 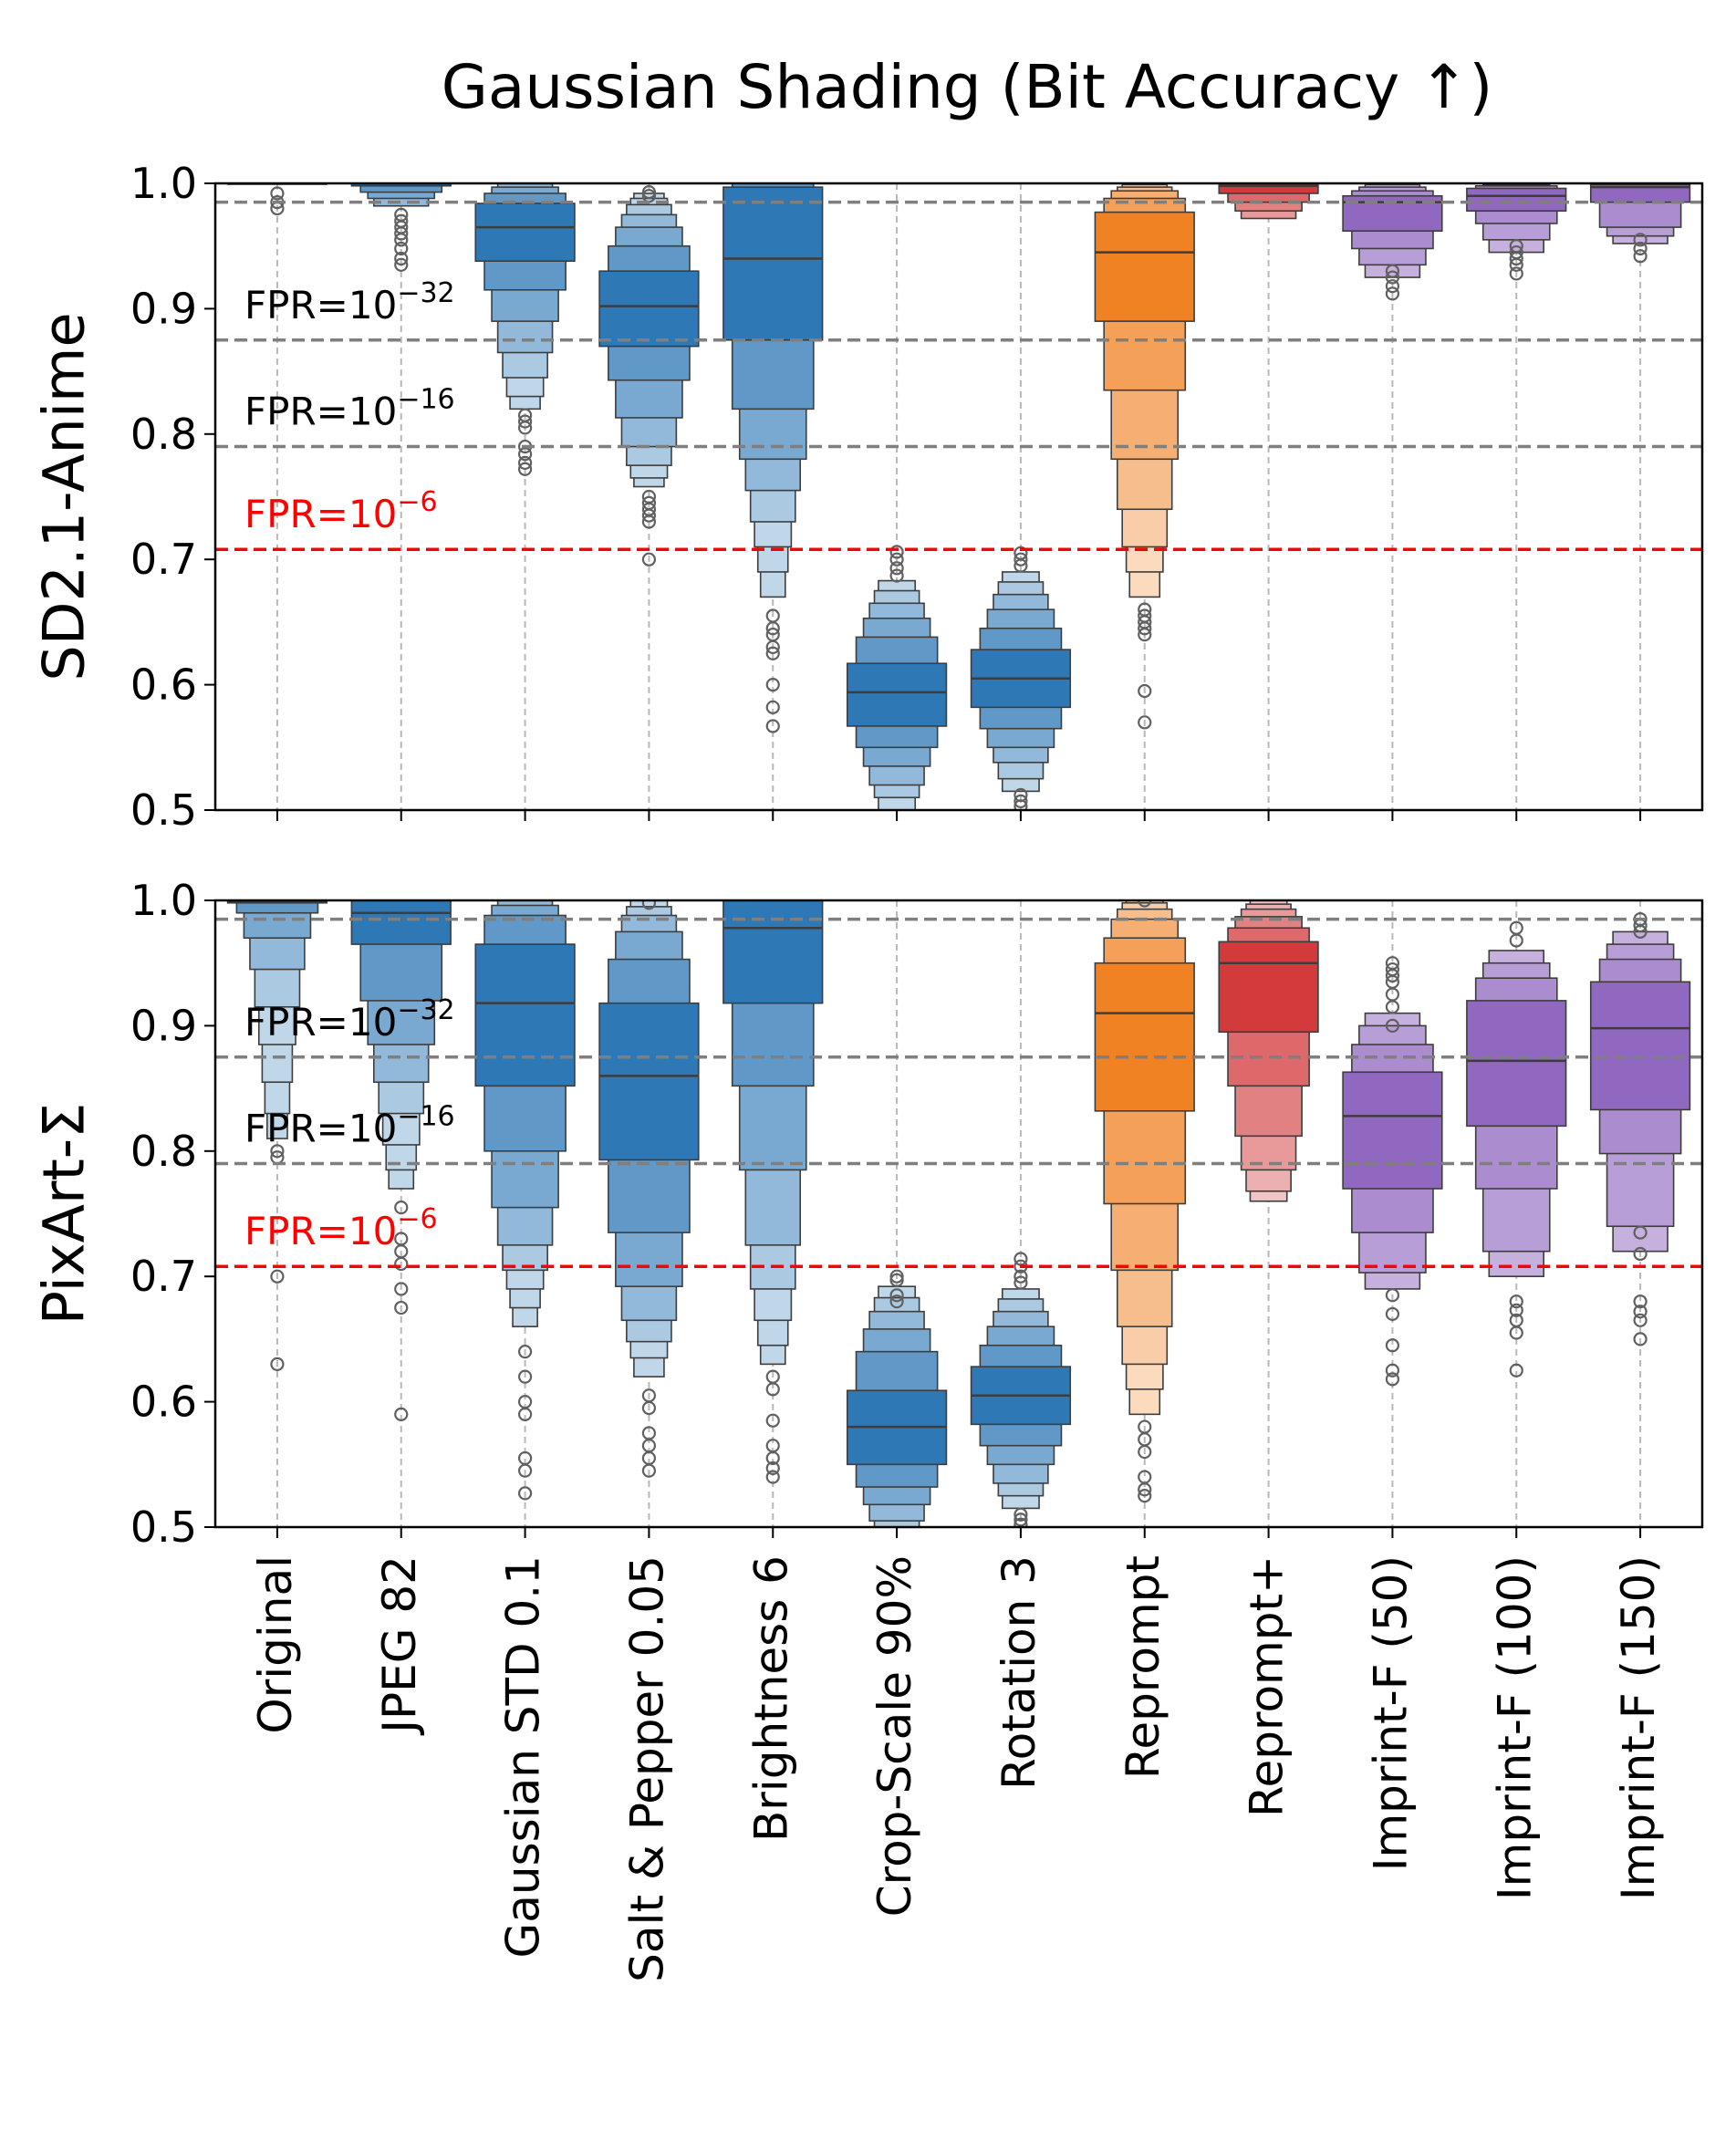 What do you see at coordinates (967, 87) in the screenshot?
I see `chart-title: Gaussian Shading (Bit Accuracy ↑)` at bounding box center [967, 87].